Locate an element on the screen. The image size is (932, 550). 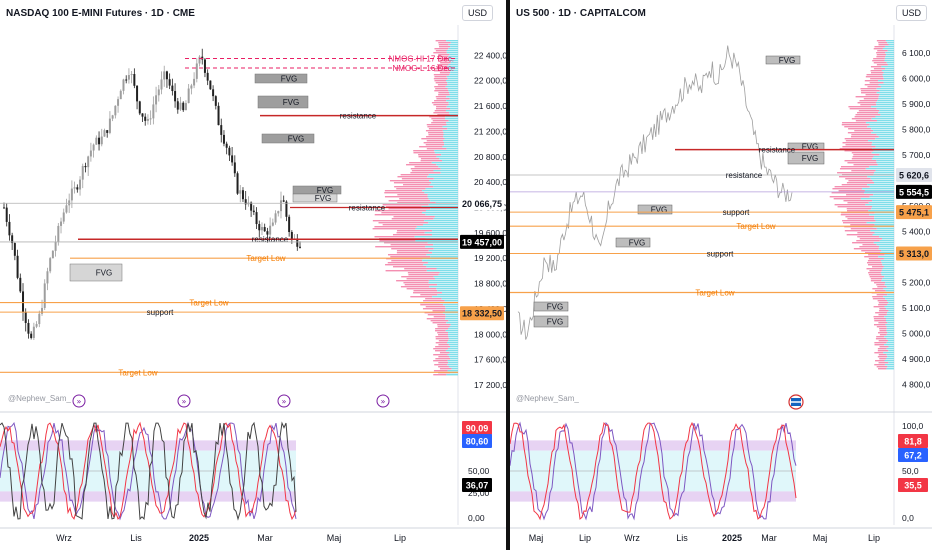
right-target-low-label-1: Target Low is located at coordinates (755, 226).